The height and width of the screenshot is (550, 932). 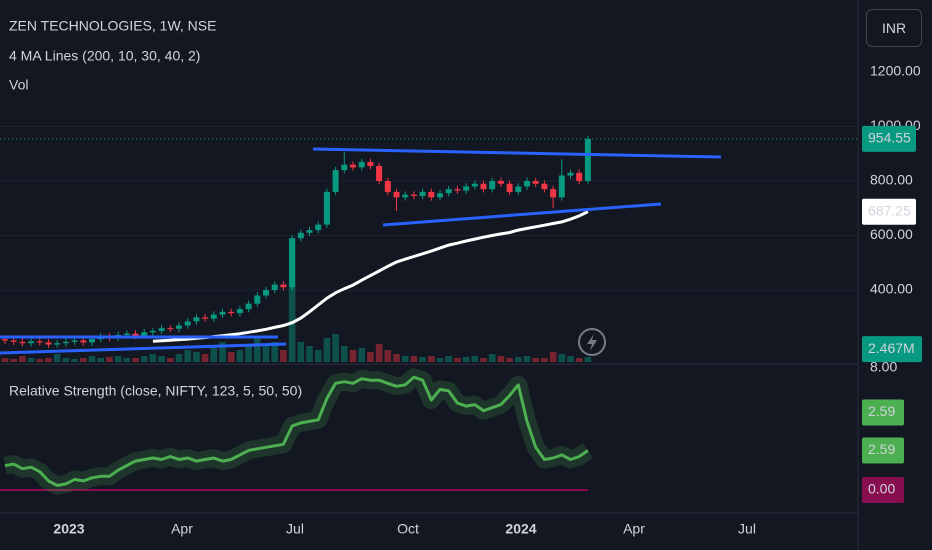 I want to click on rs-tick-label: 8.00, so click(x=883, y=367).